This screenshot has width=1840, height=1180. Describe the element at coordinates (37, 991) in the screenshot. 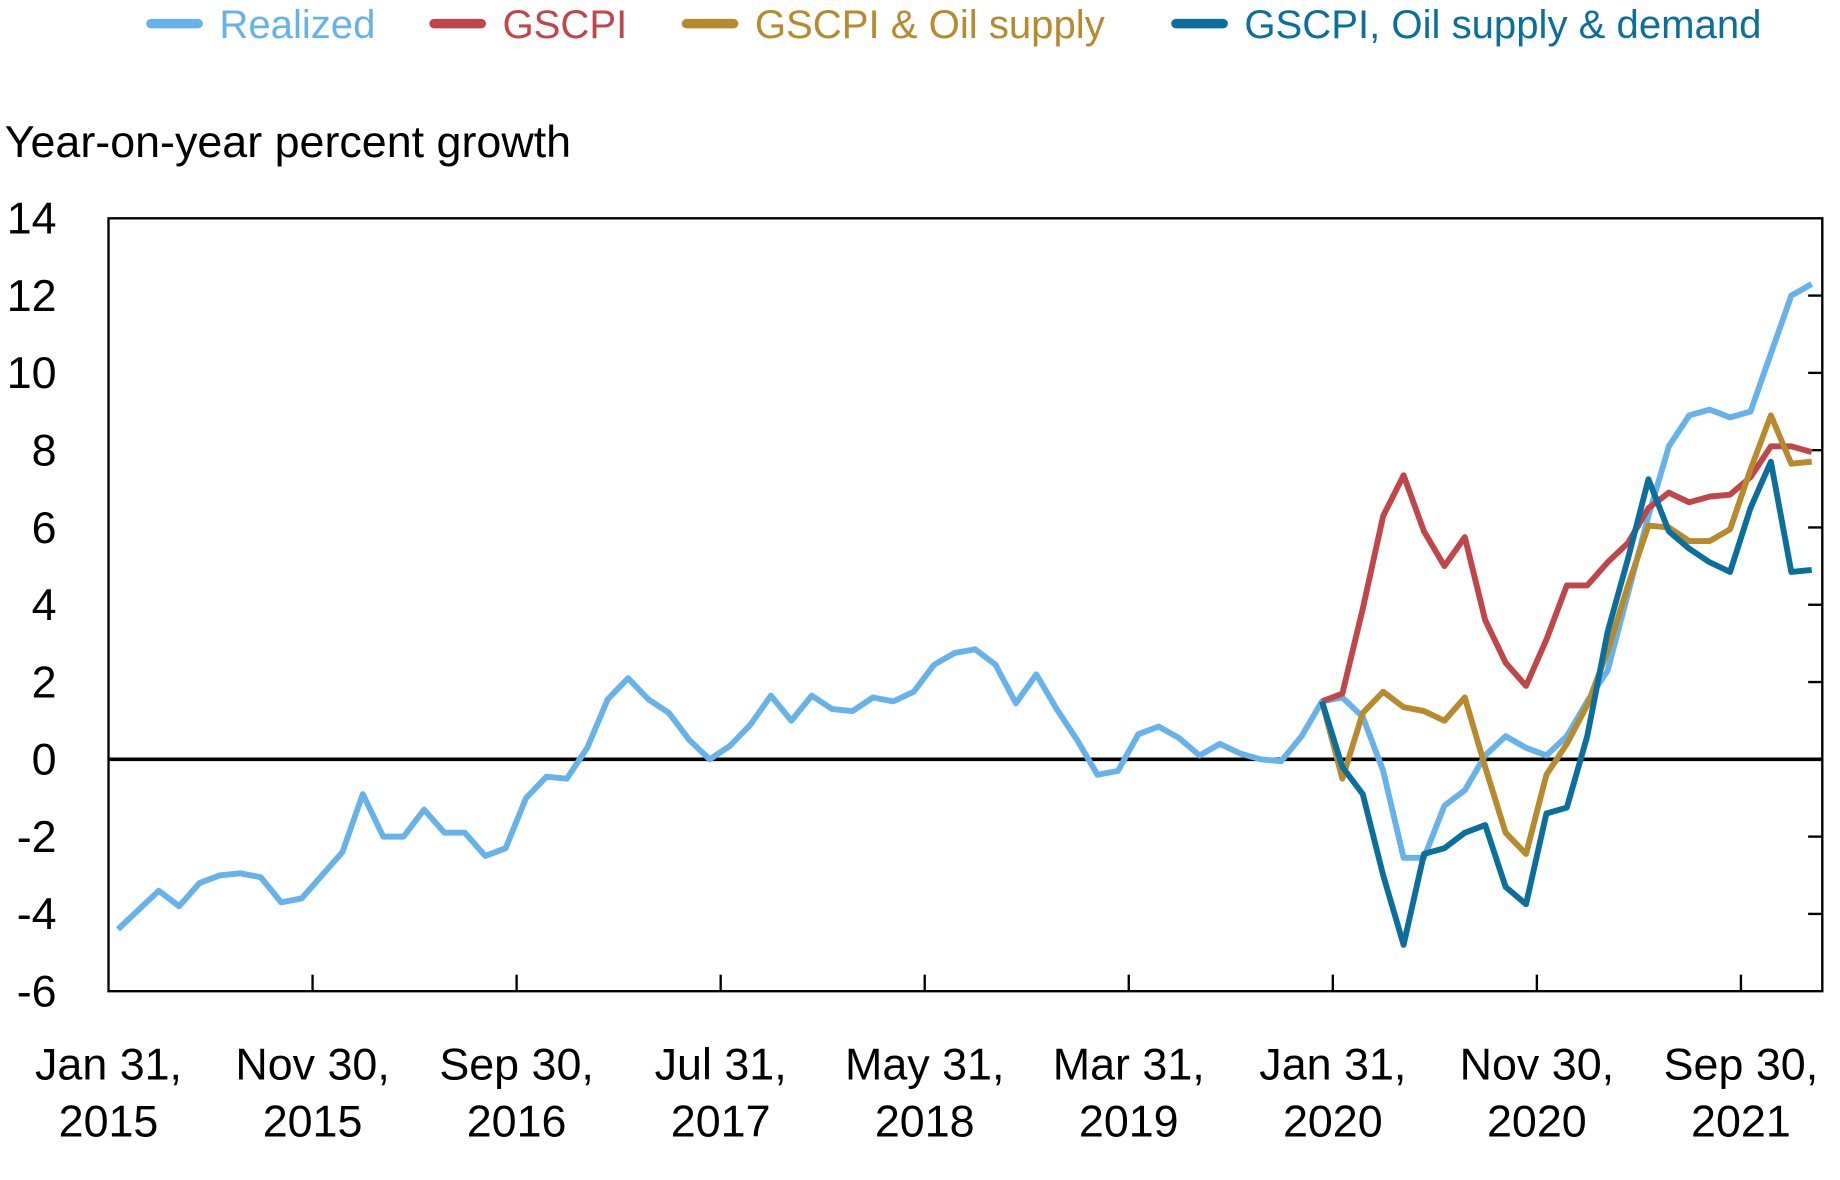

I see `y-tick-label: -6` at that location.